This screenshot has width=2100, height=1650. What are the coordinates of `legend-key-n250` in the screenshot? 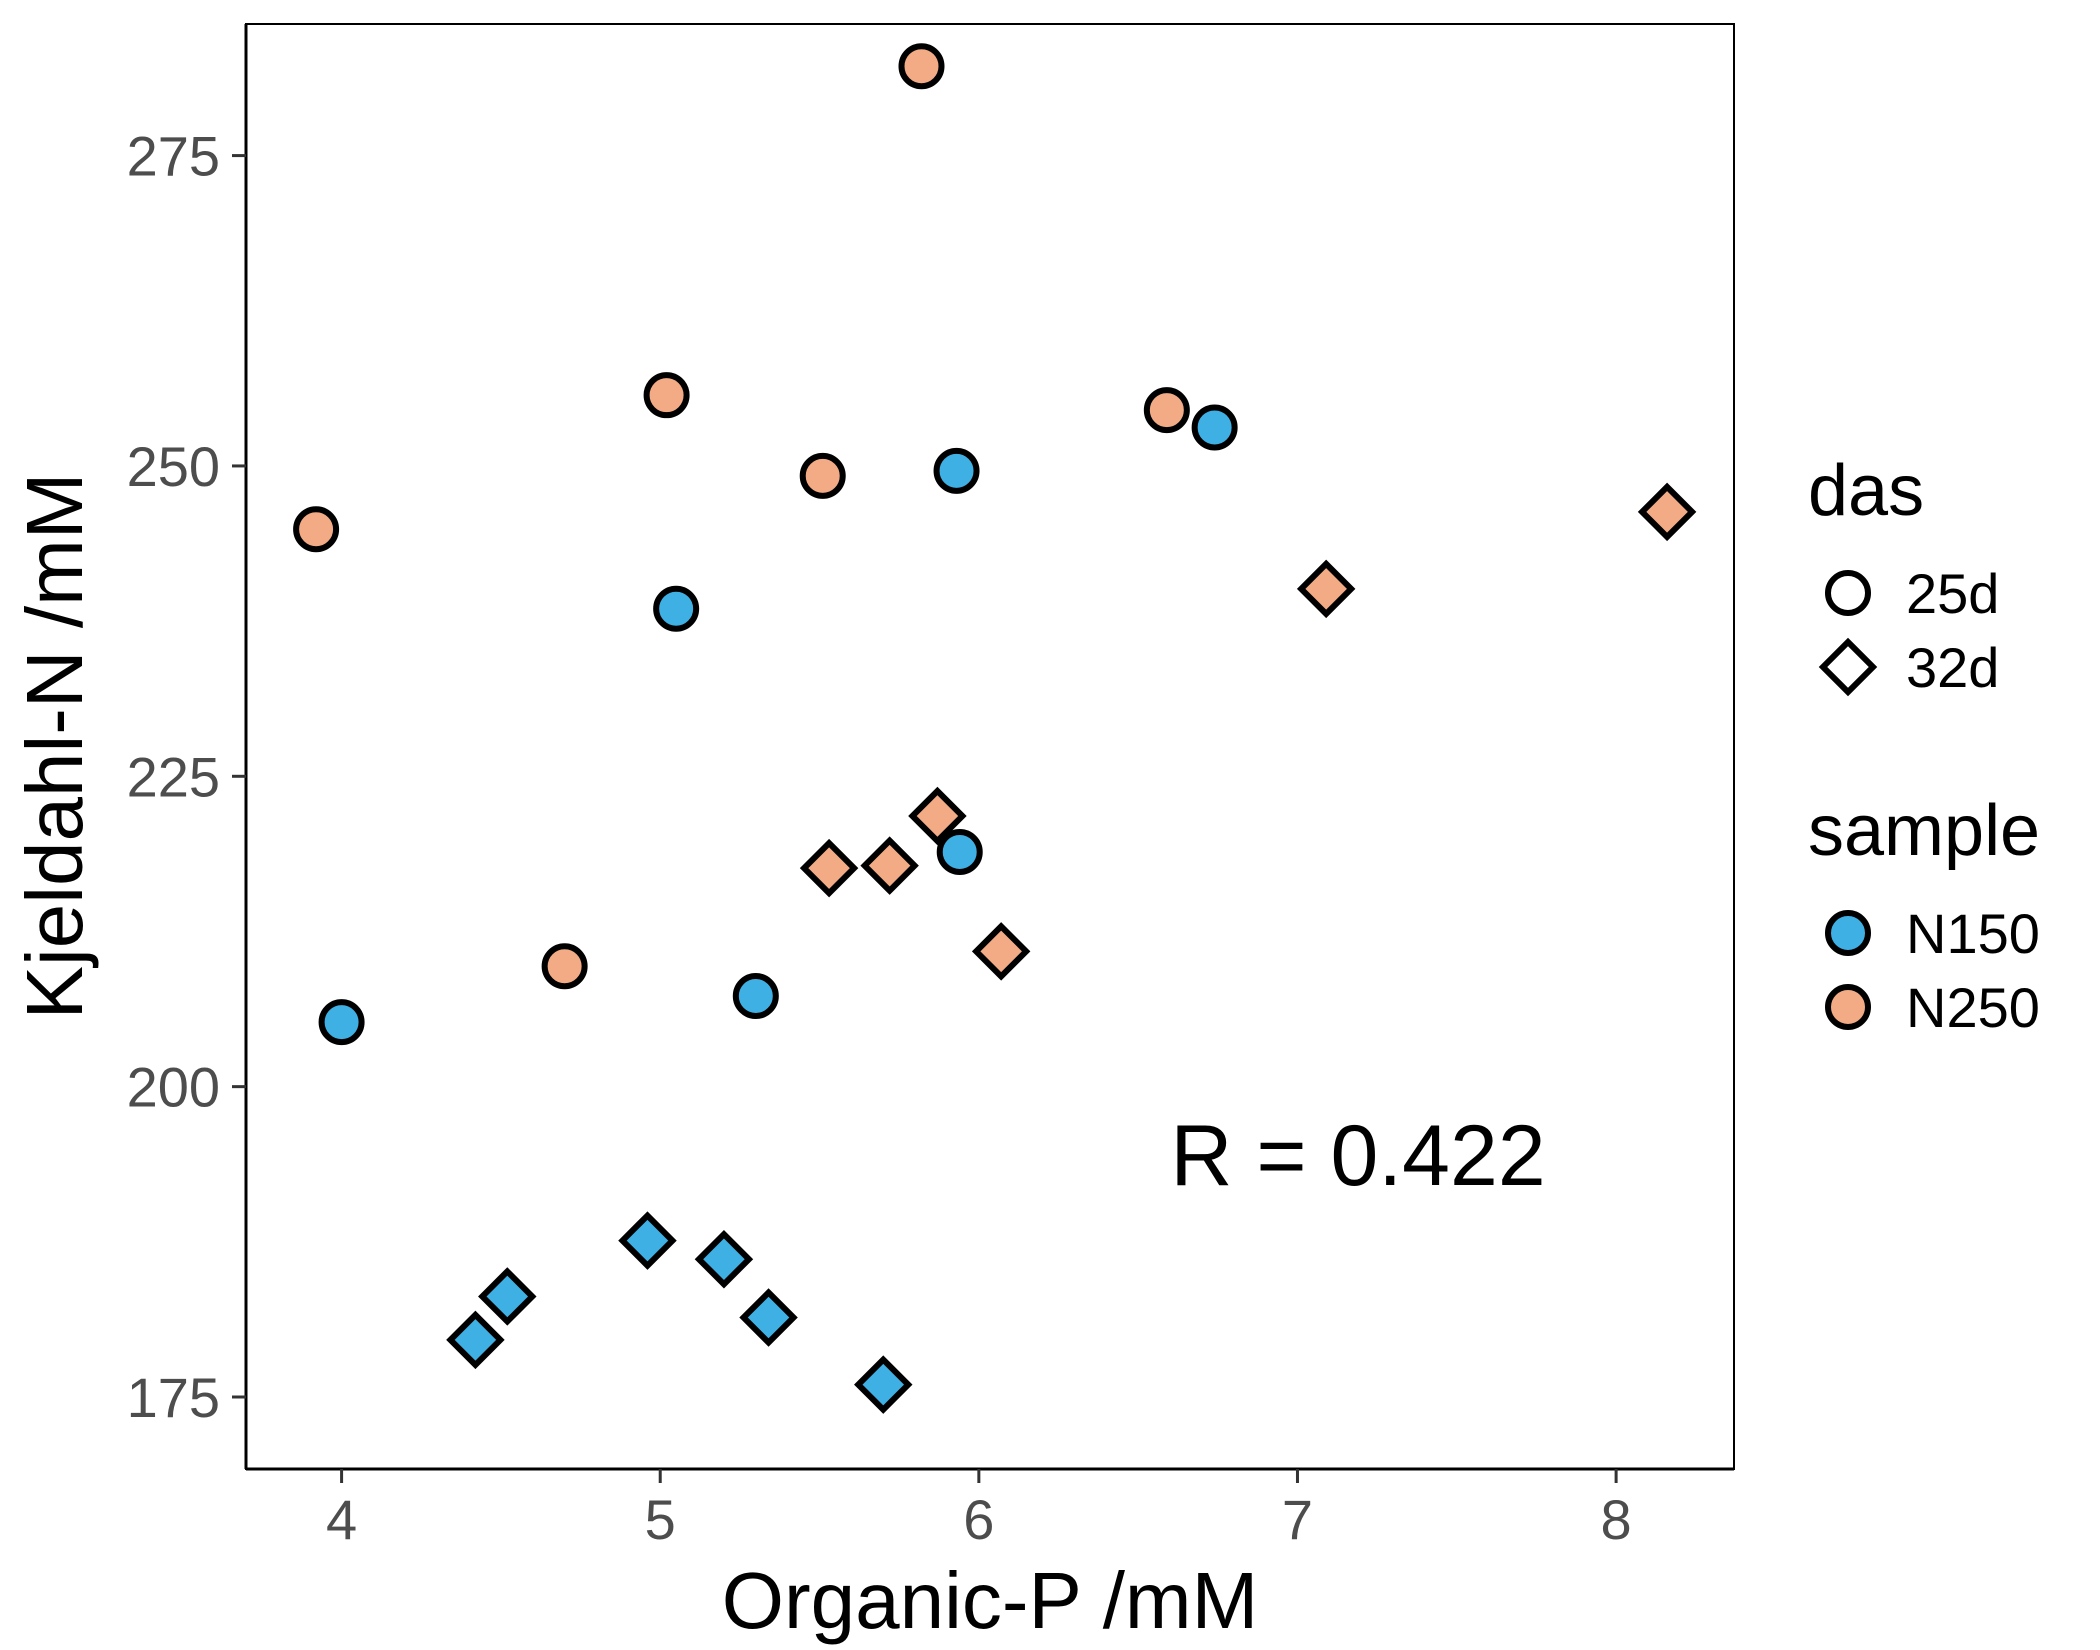 It's located at (1848, 1007).